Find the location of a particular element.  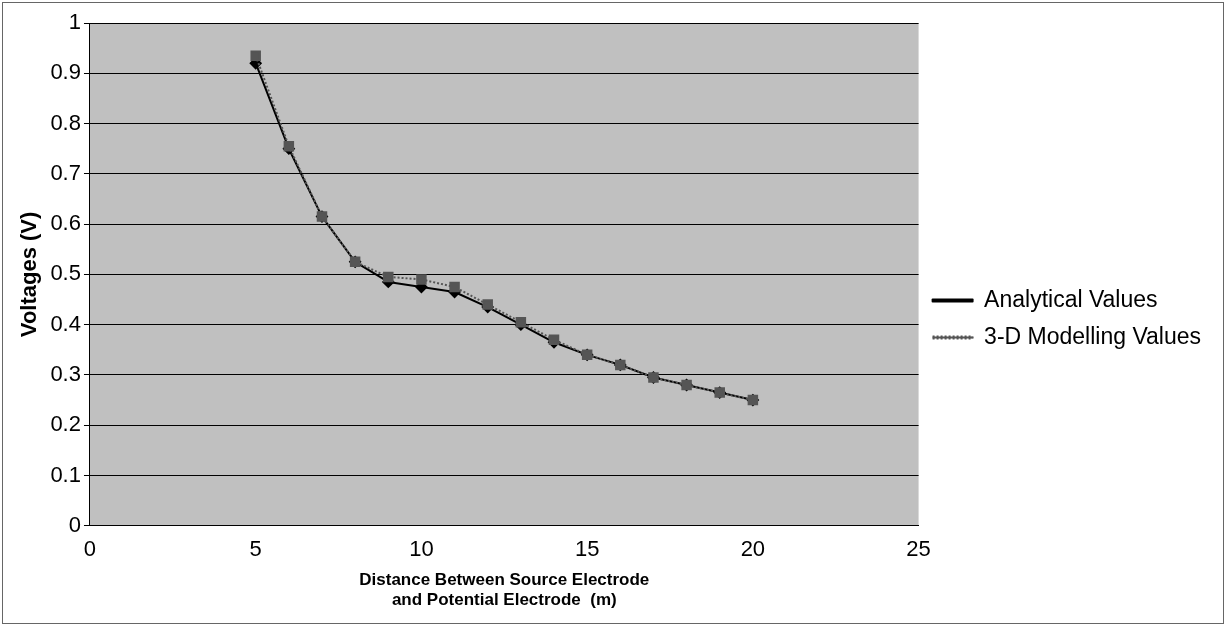

legend-label: 3-D Modelling Values is located at coordinates (1092, 335).